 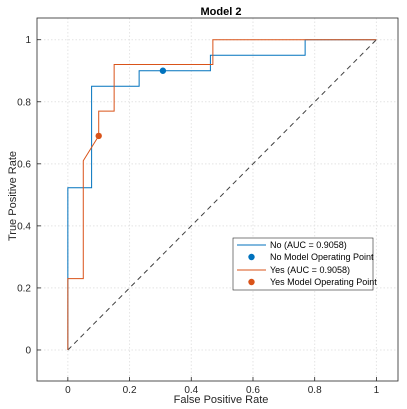 What do you see at coordinates (24, 288) in the screenshot?
I see `y-tick-label: 0.2` at bounding box center [24, 288].